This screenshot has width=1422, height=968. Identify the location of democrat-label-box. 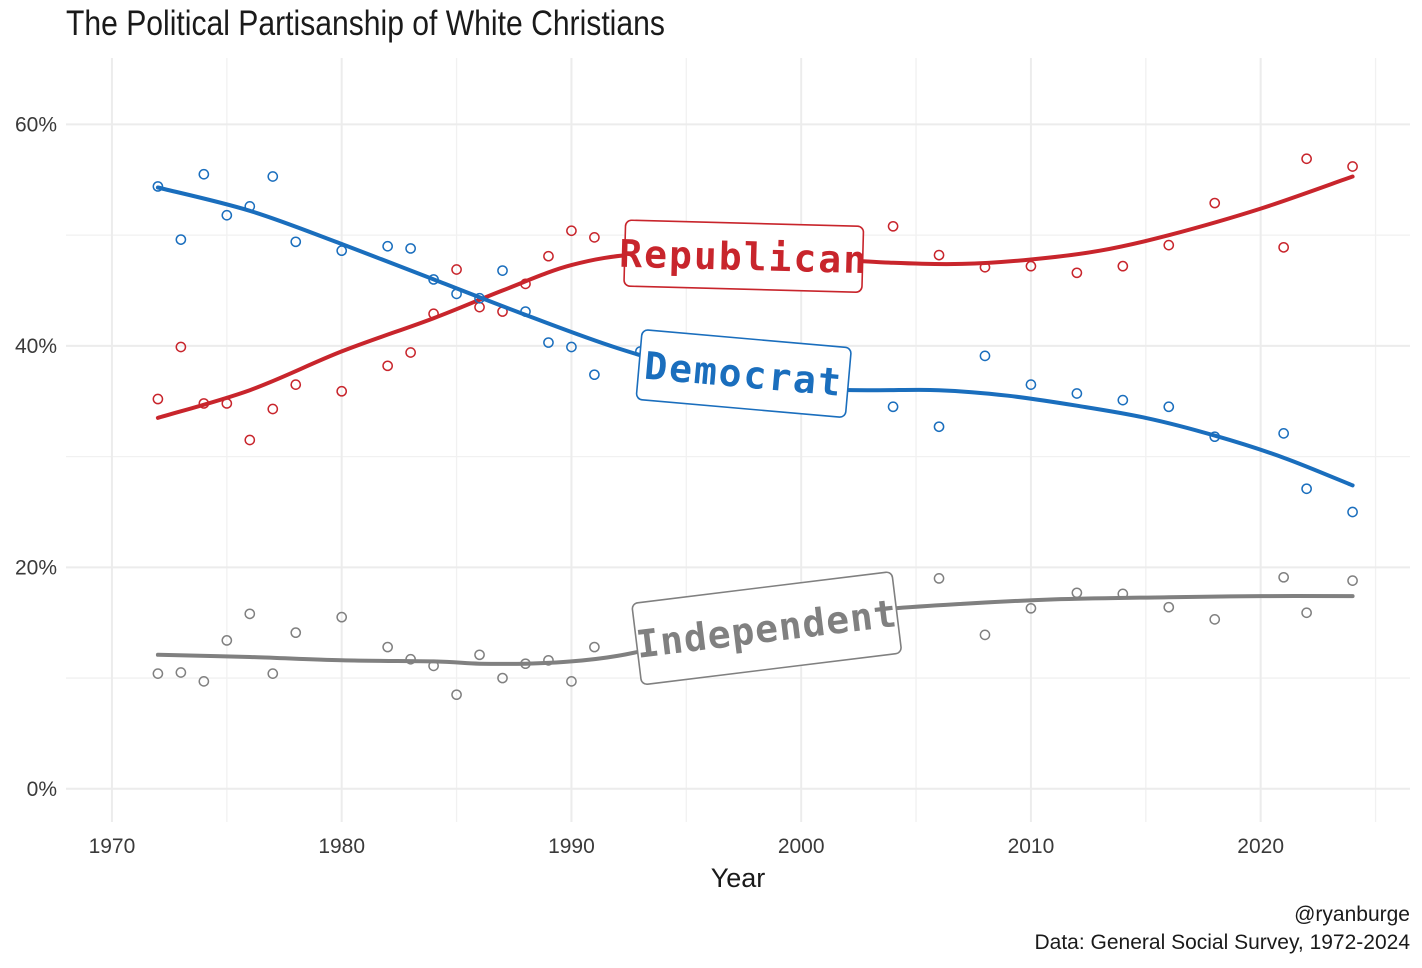
(743, 373).